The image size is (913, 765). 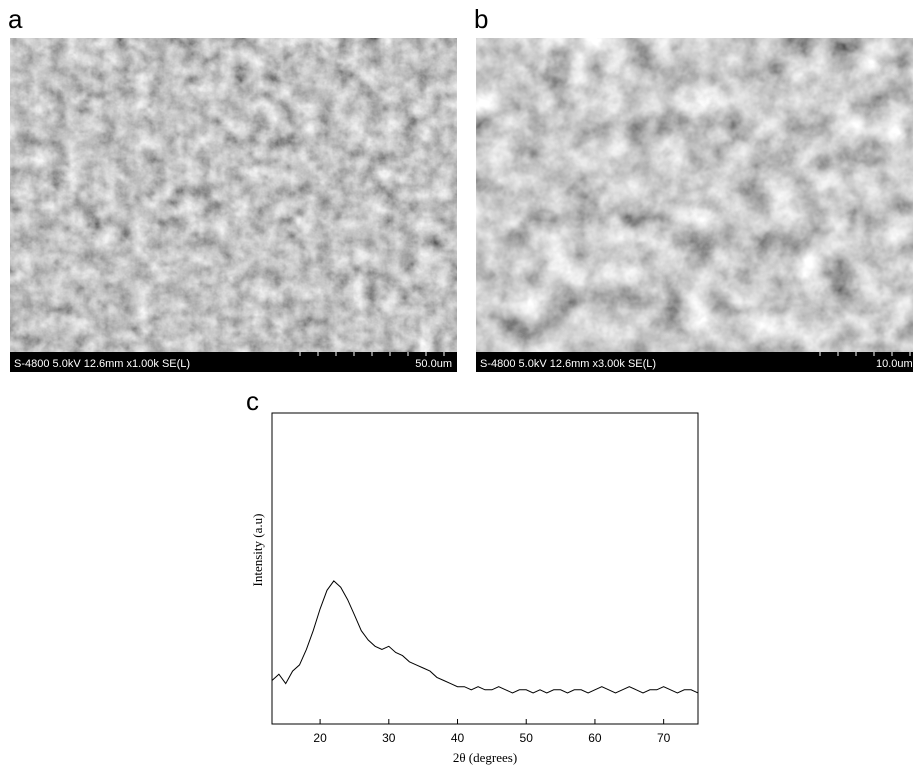 I want to click on y-axis-label: Intensity (a.u), so click(x=257, y=550).